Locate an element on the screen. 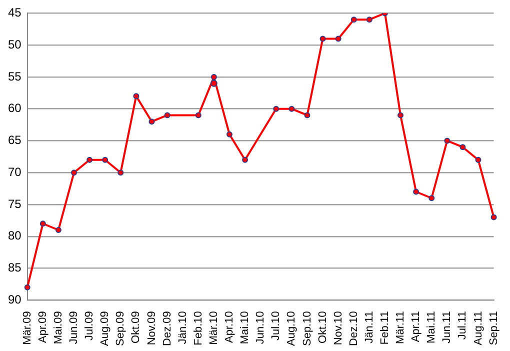 This screenshot has height=351, width=510. x-tick-label: Jän.11 is located at coordinates (369, 327).